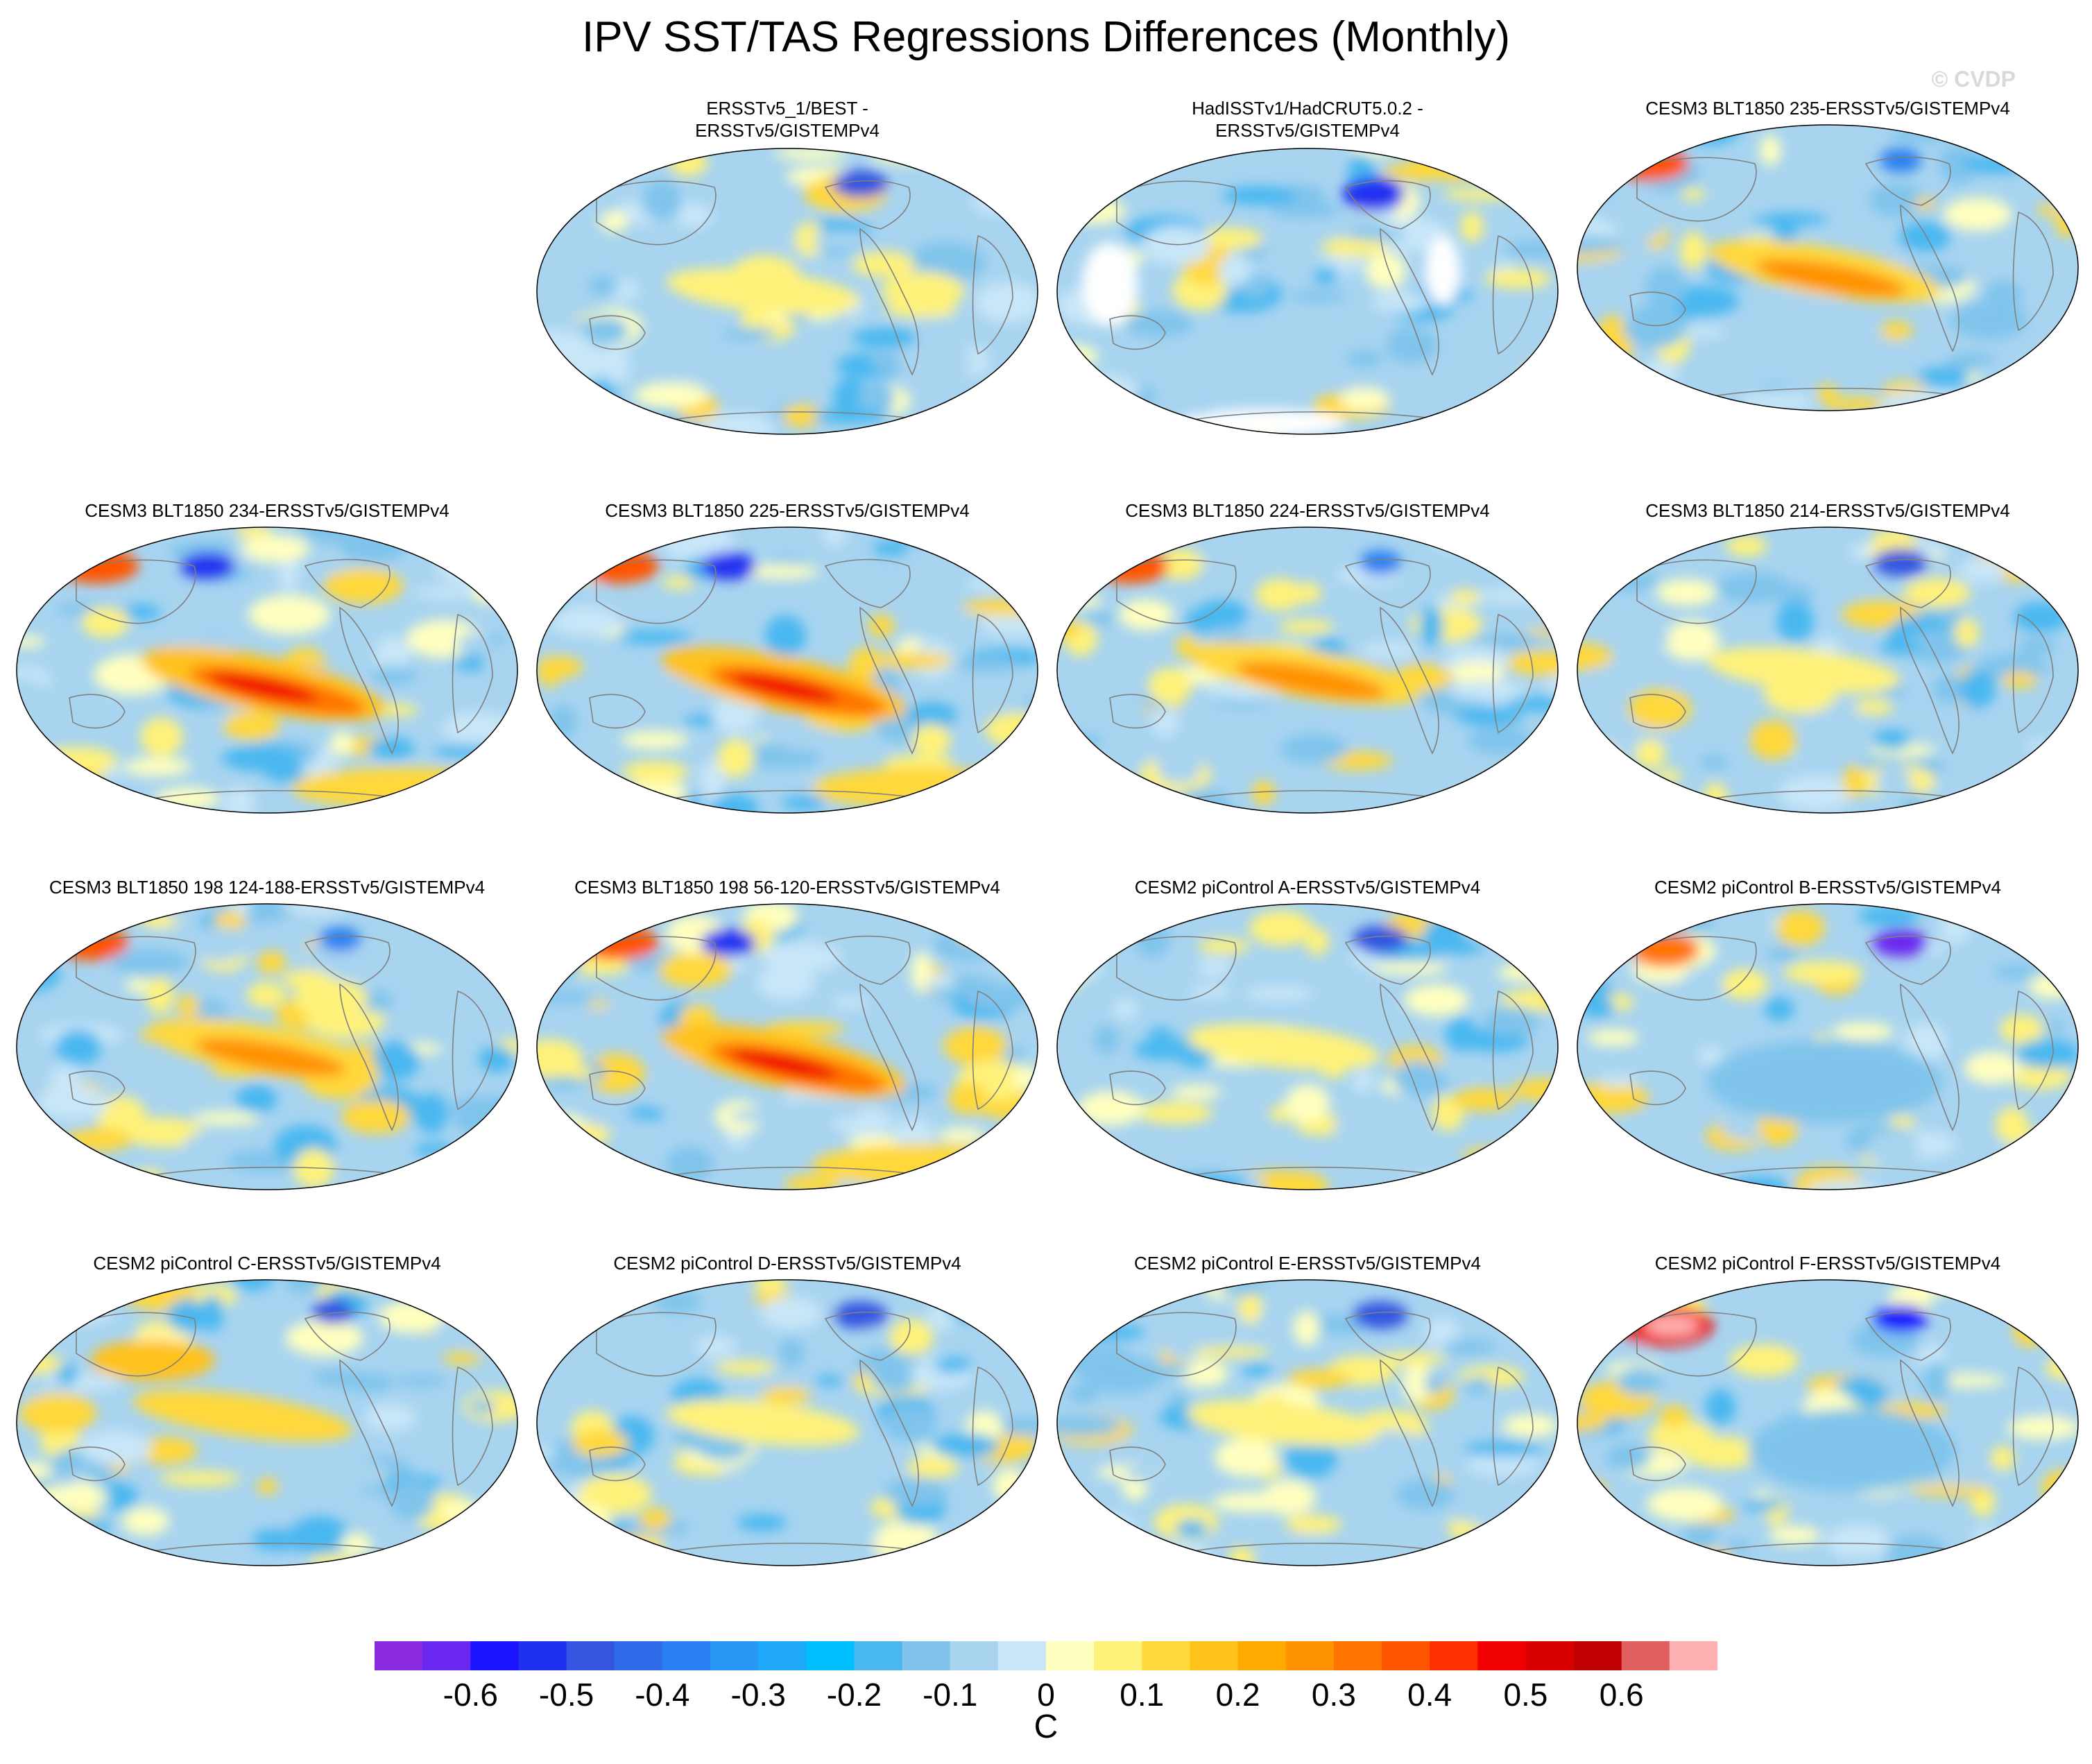  I want to click on map-panel: CESM2 piControl B-ERSSTv5/GISTEMPv4, so click(1828, 1060).